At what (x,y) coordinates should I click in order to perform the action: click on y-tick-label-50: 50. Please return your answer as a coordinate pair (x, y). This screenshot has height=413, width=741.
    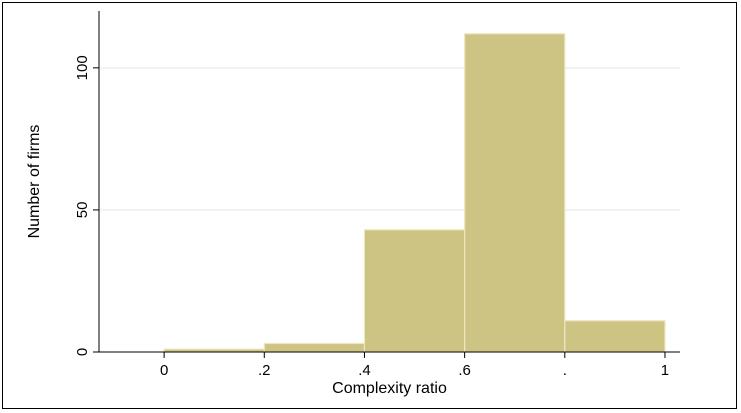
    Looking at the image, I should click on (82, 210).